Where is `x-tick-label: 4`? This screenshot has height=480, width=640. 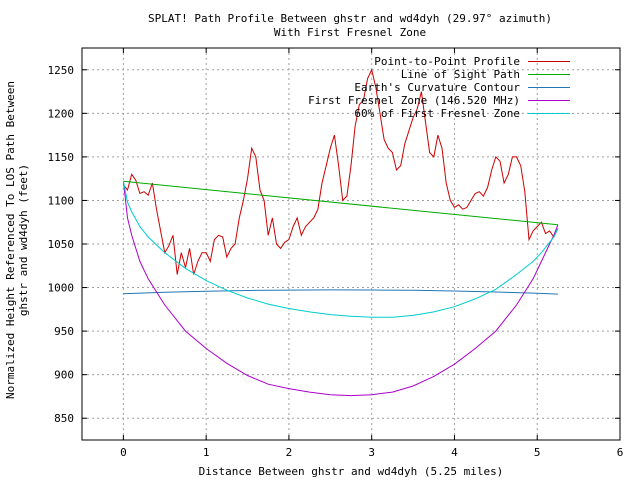
x-tick-label: 4 is located at coordinates (454, 452).